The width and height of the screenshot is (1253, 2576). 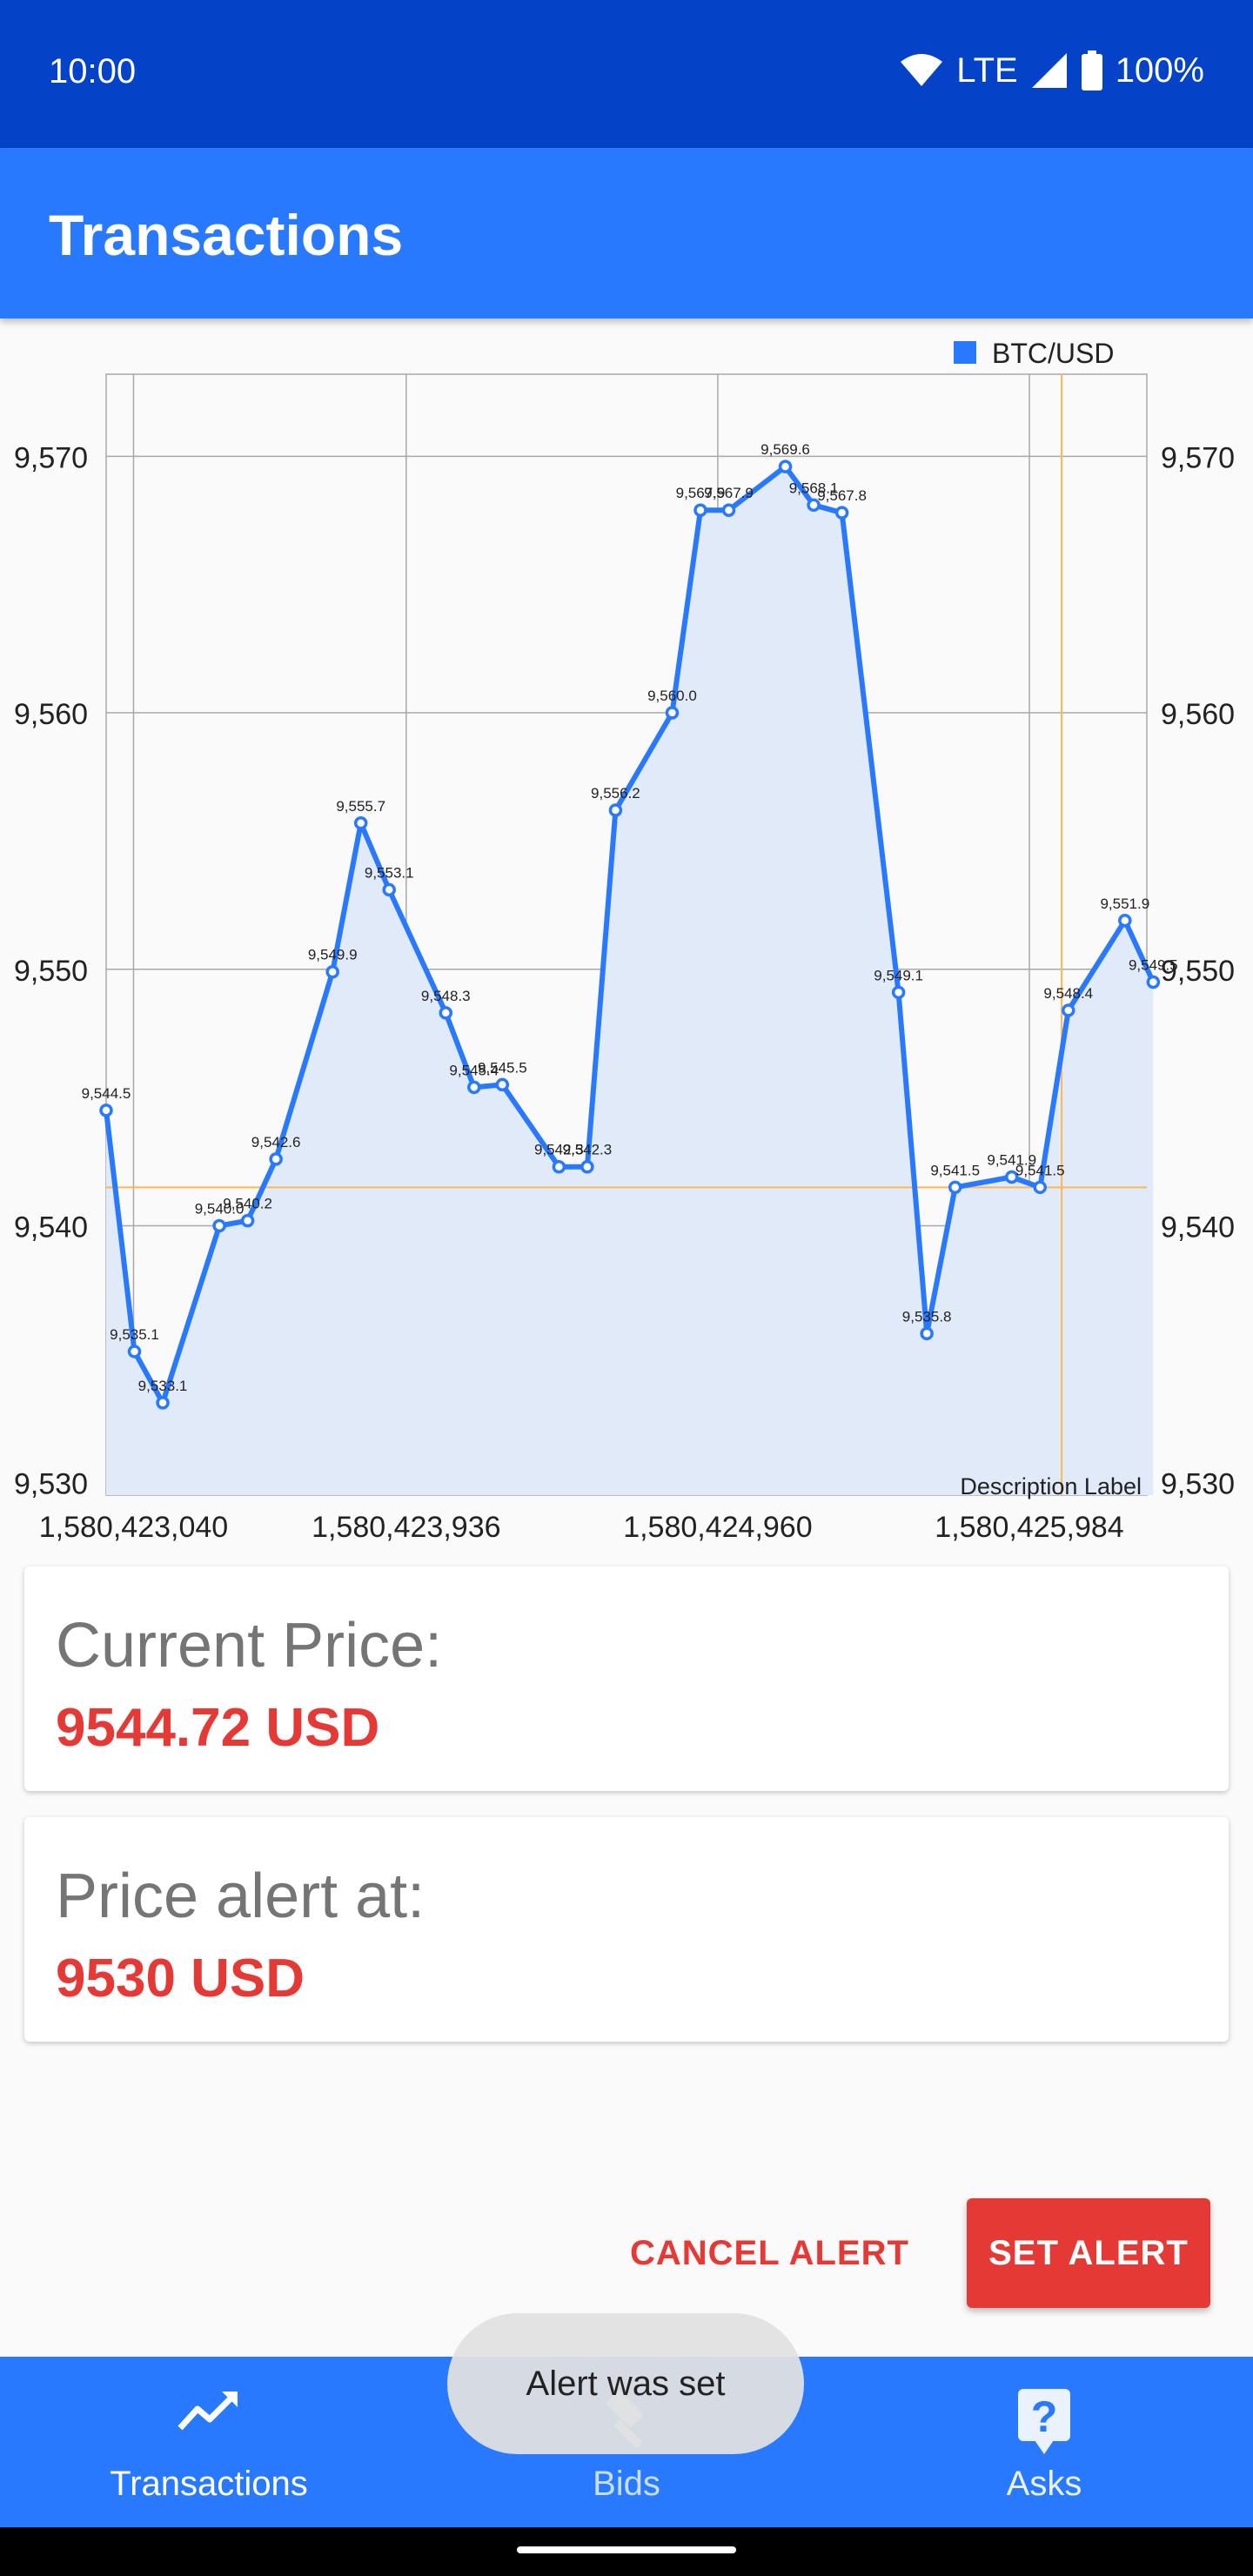 What do you see at coordinates (1044, 2484) in the screenshot?
I see `nav-label-asks: Asks` at bounding box center [1044, 2484].